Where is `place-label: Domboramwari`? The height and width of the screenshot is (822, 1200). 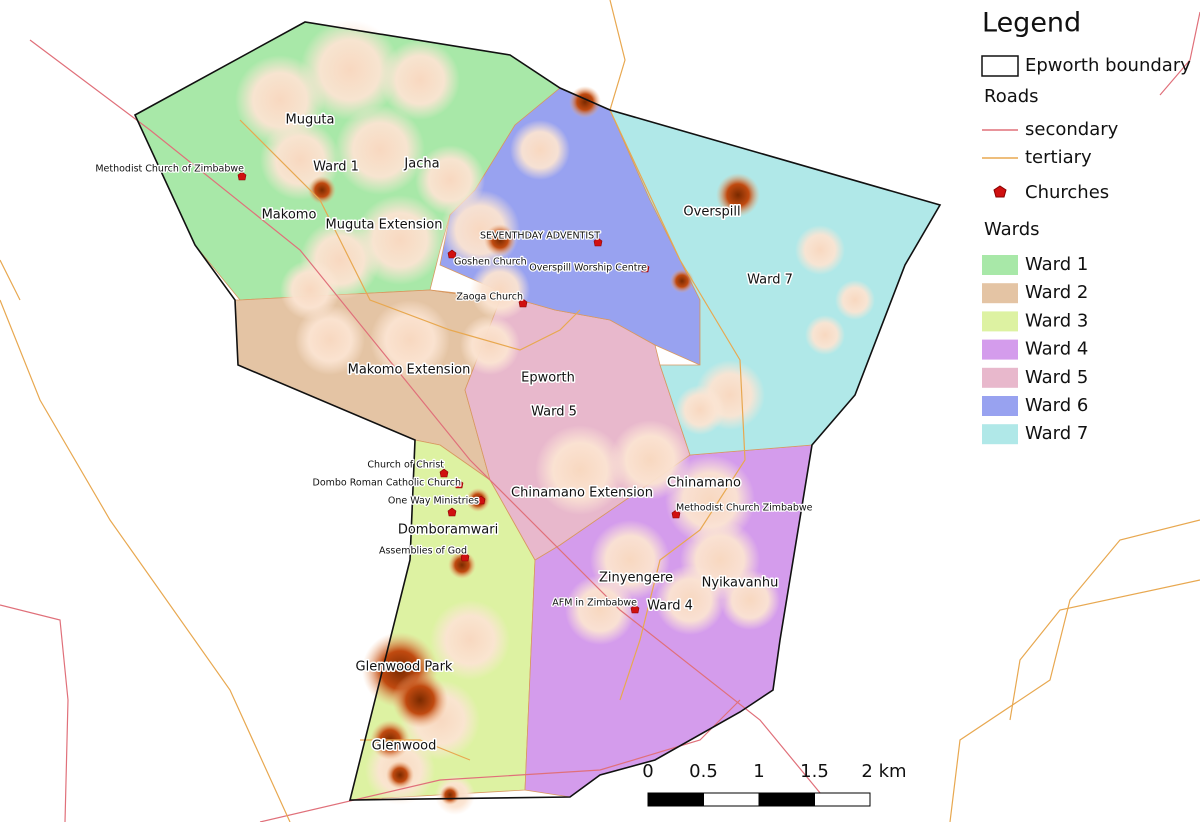
place-label: Domboramwari is located at coordinates (448, 530).